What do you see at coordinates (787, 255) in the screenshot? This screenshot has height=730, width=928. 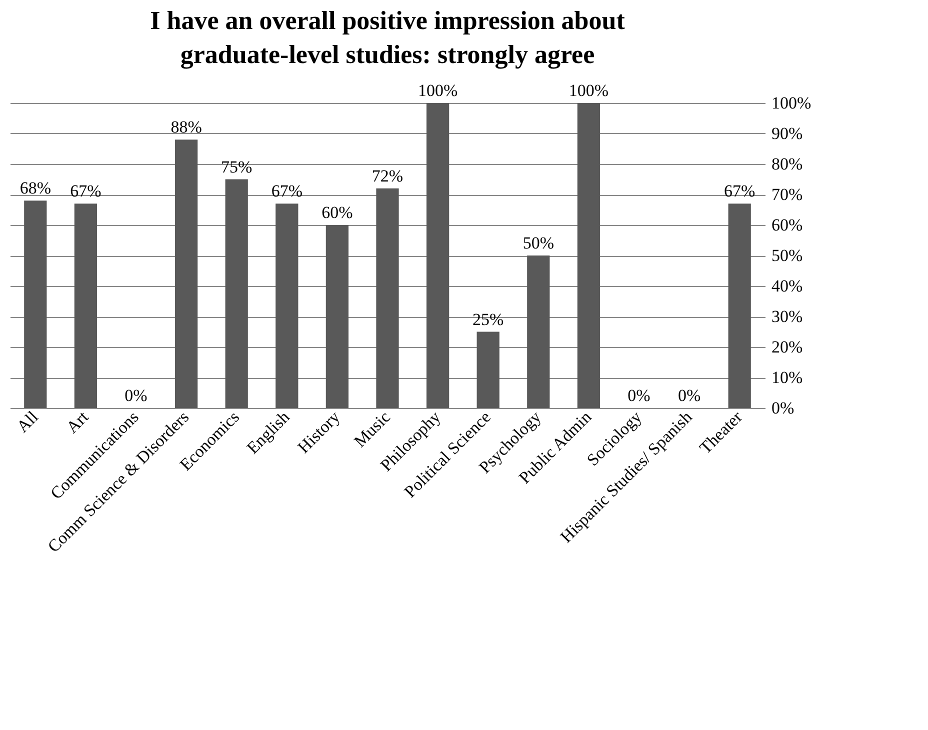 I see `y-tick-label: 50%` at bounding box center [787, 255].